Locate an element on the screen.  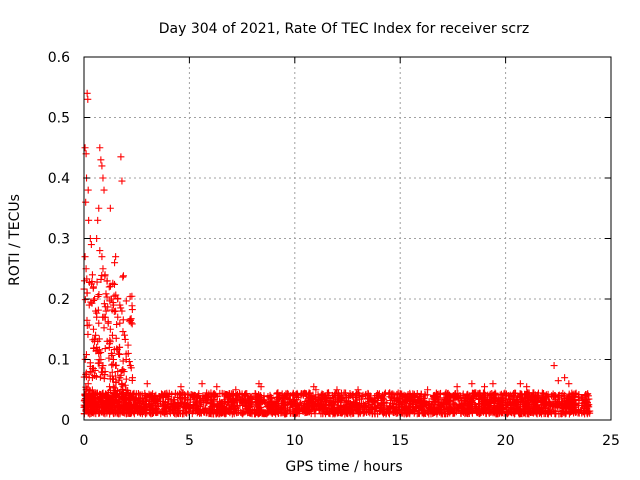
y-tick-label: 0.6 is located at coordinates (59, 58).